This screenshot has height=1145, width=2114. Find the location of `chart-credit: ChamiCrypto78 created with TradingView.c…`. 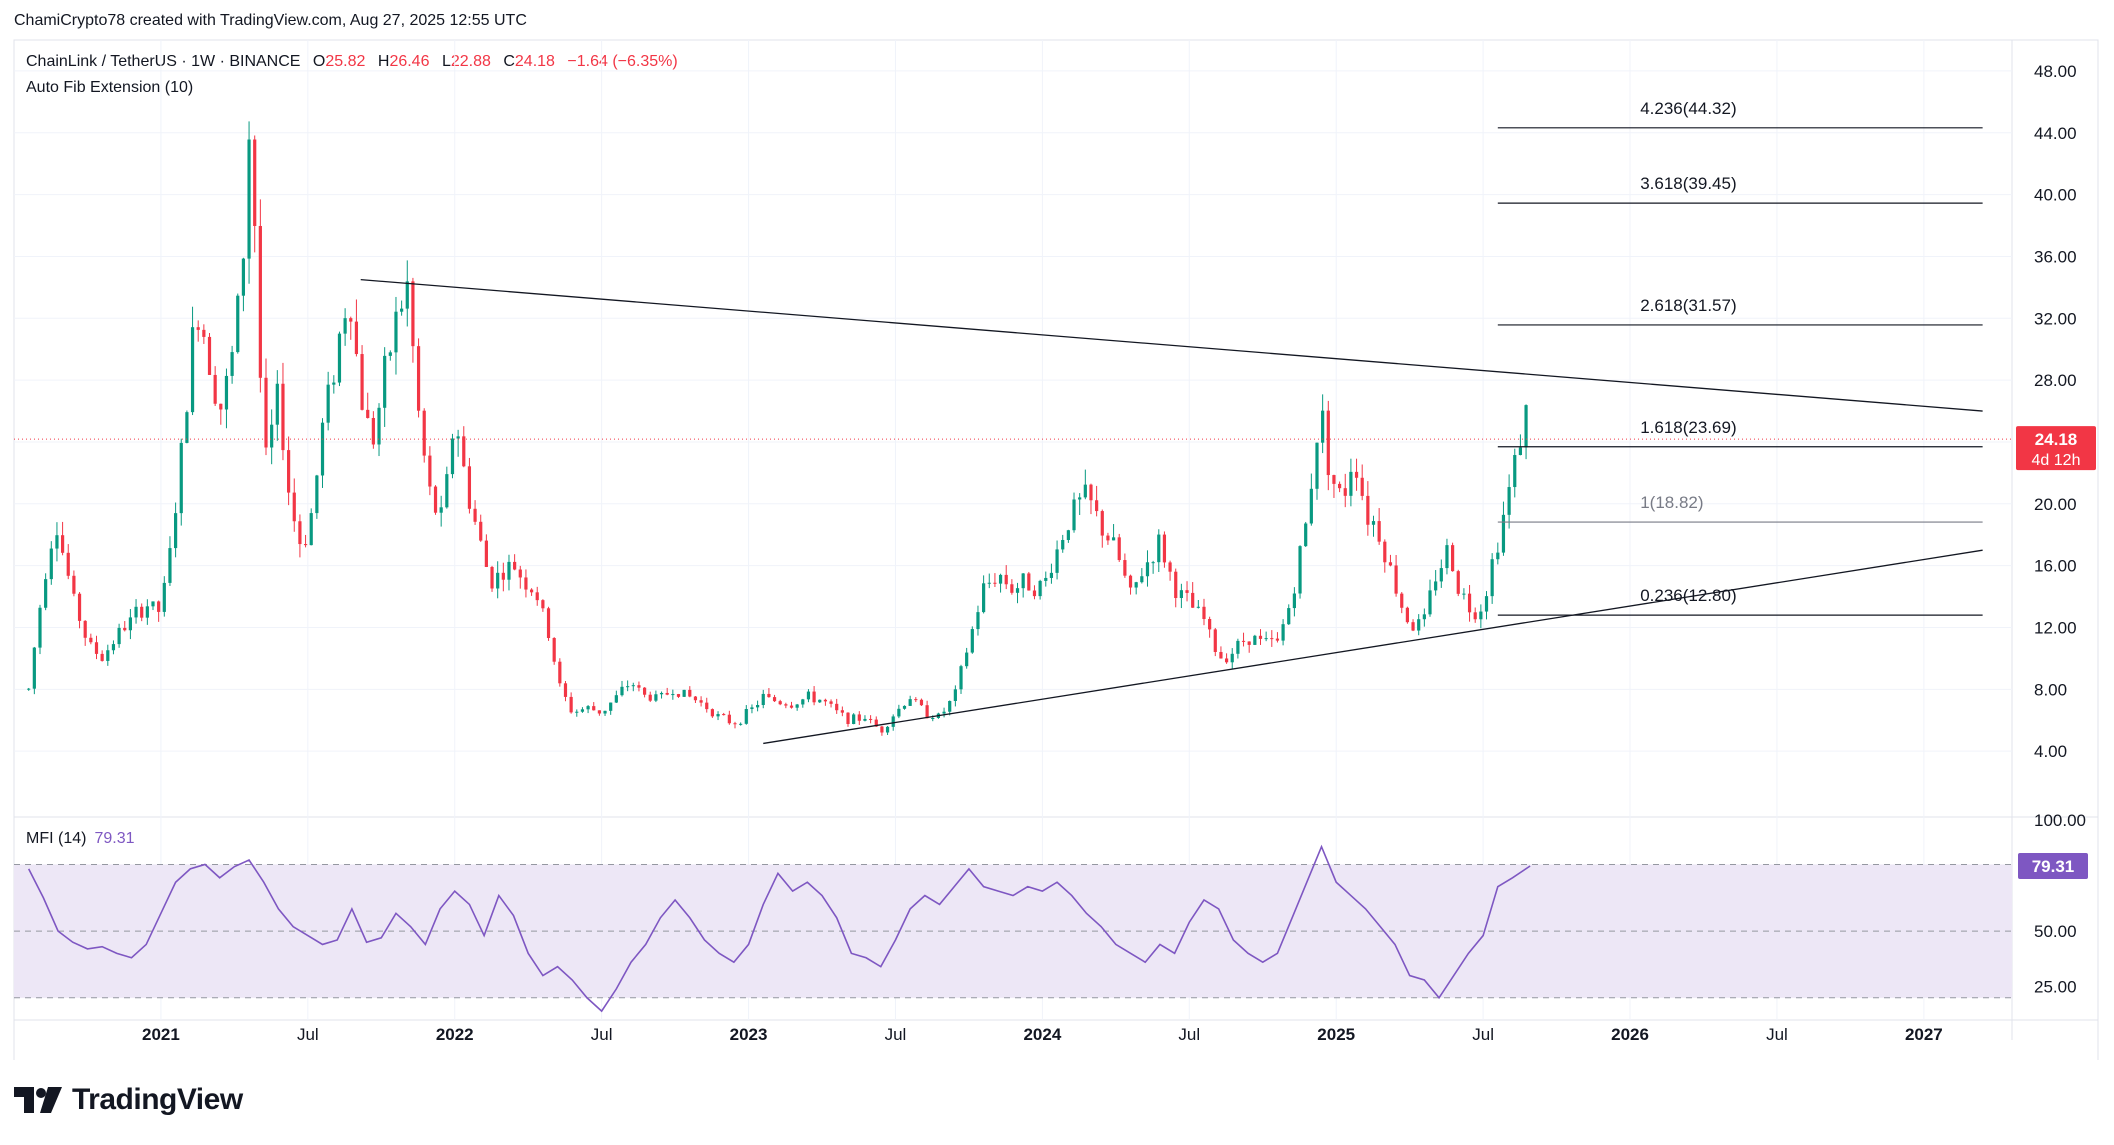

chart-credit: ChamiCrypto78 created with TradingView.c… is located at coordinates (270, 20).